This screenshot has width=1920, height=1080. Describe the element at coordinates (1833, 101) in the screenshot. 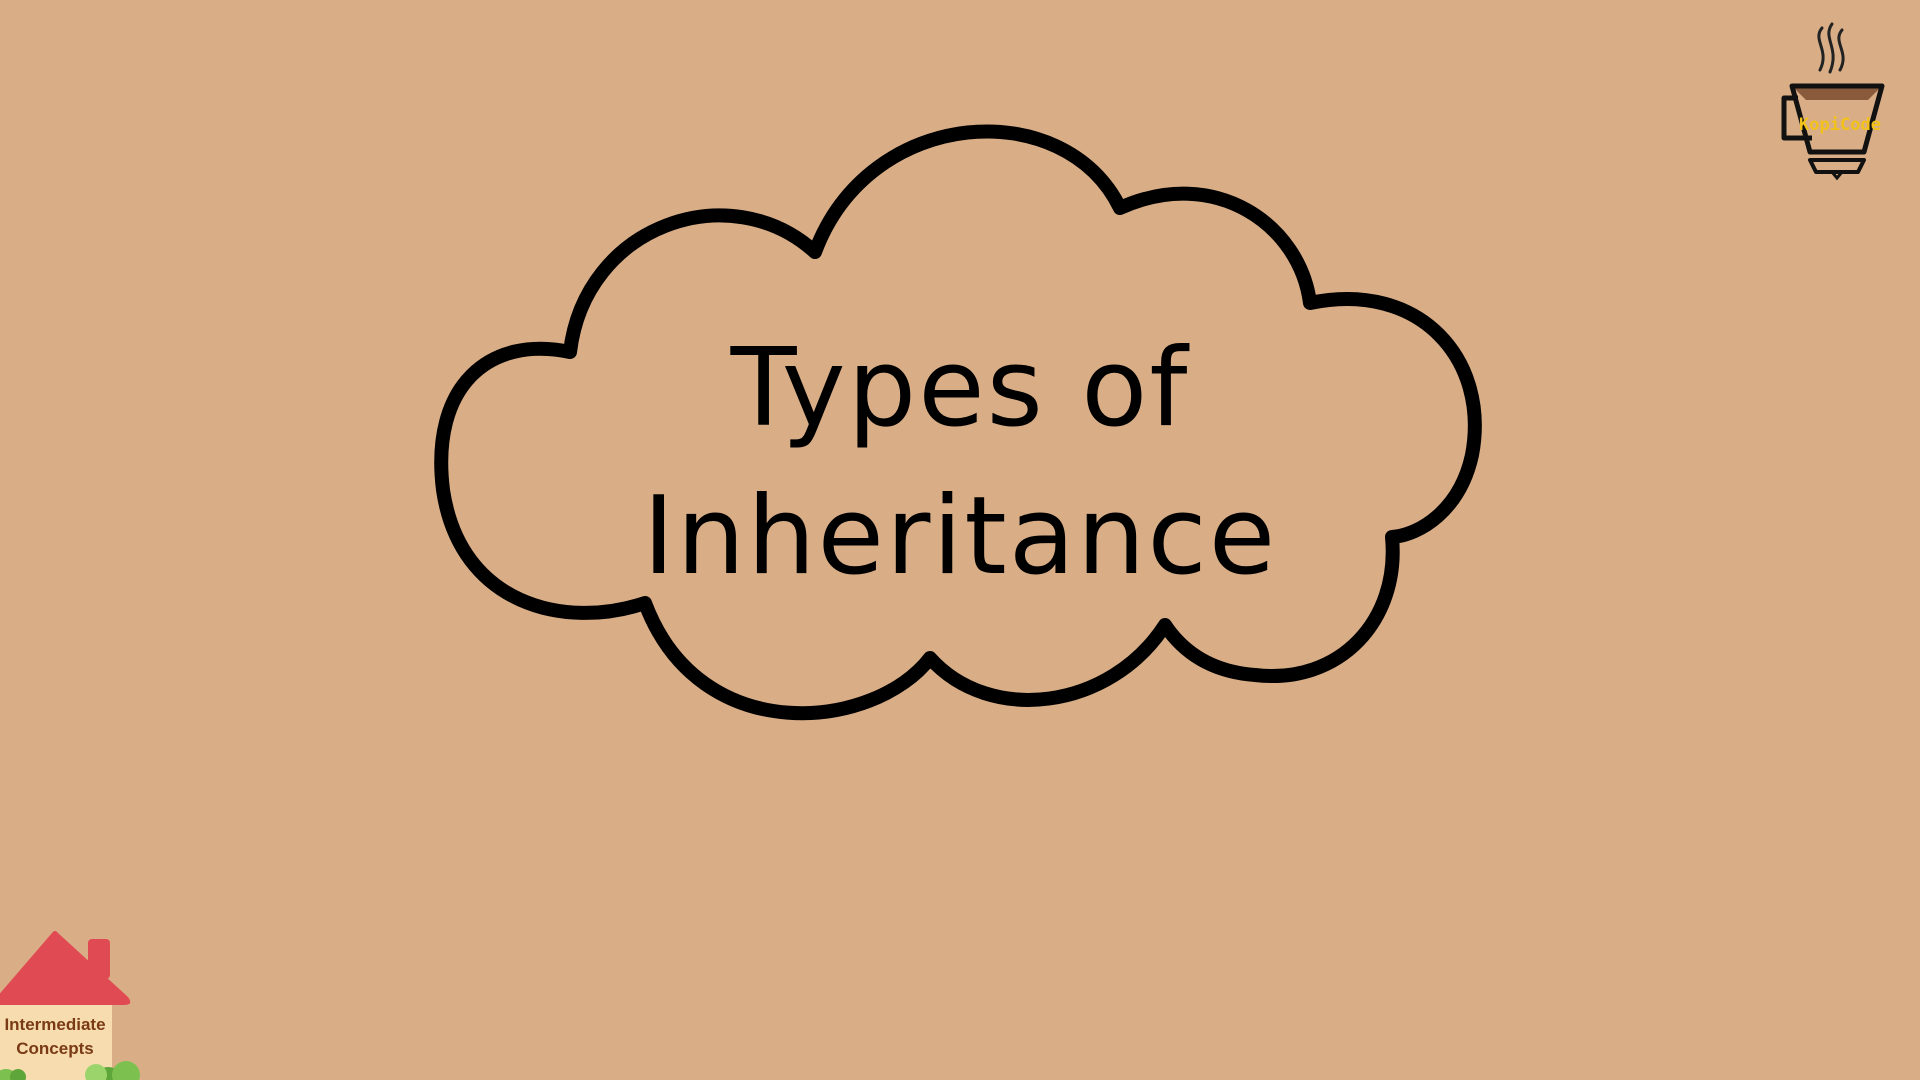

I see `coffee-cup-icon` at that location.